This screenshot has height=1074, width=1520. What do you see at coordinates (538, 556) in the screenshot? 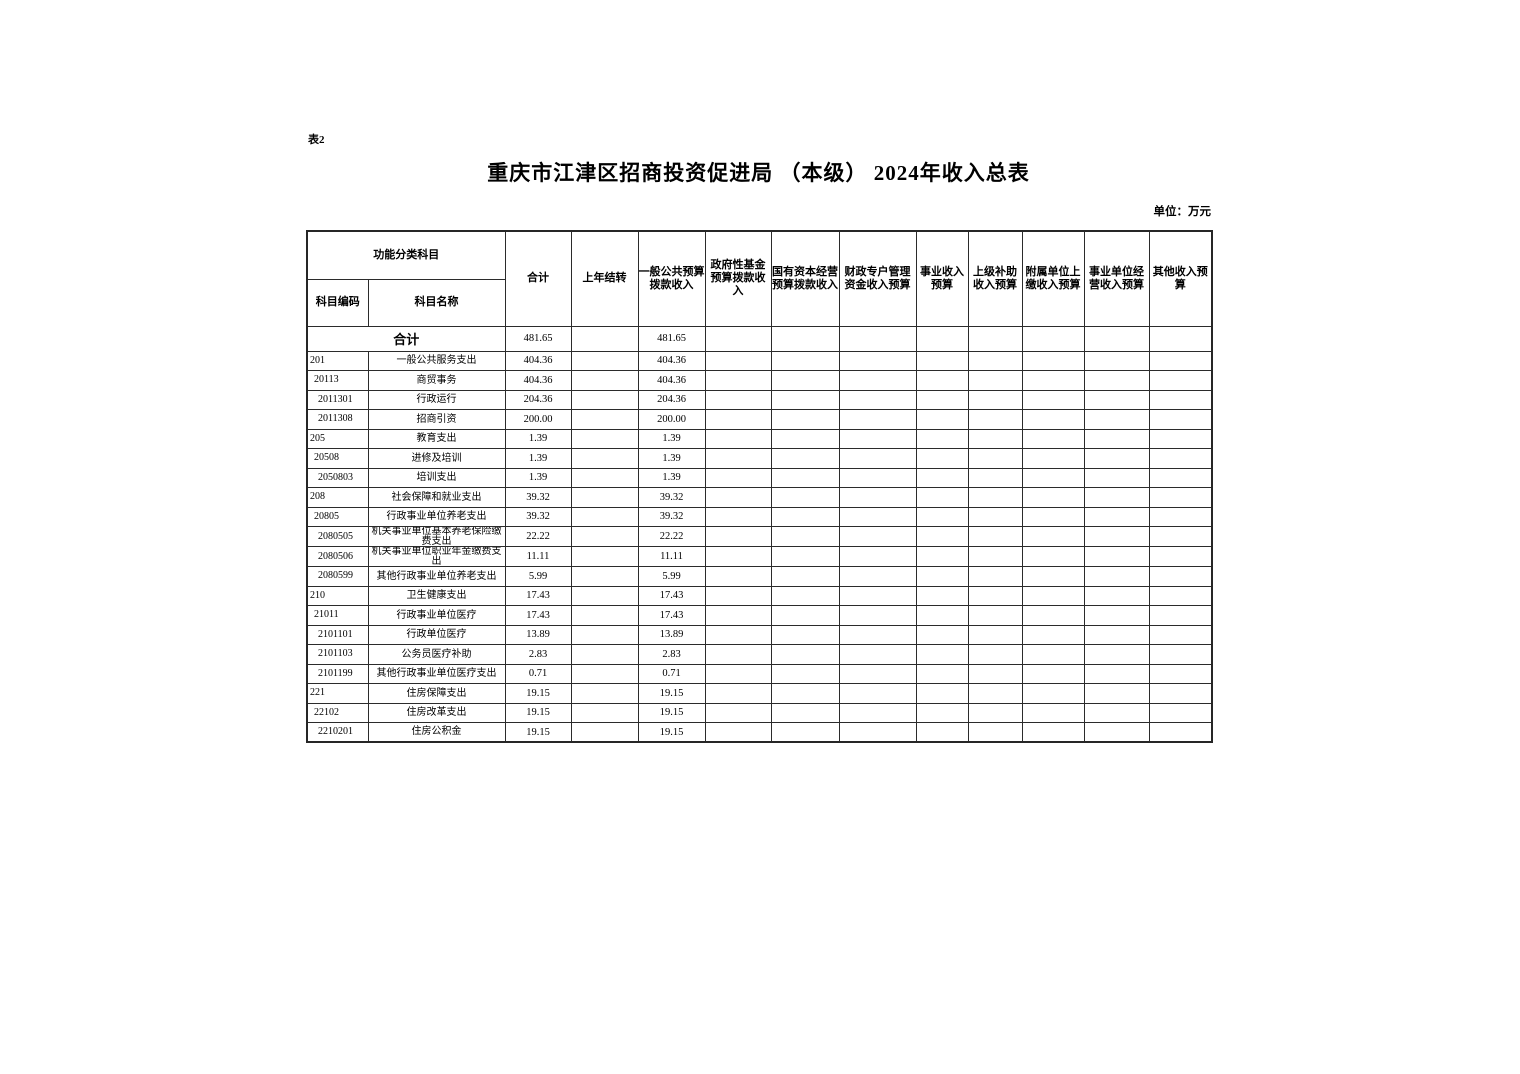
I see `value-cell: 11.11` at bounding box center [538, 556].